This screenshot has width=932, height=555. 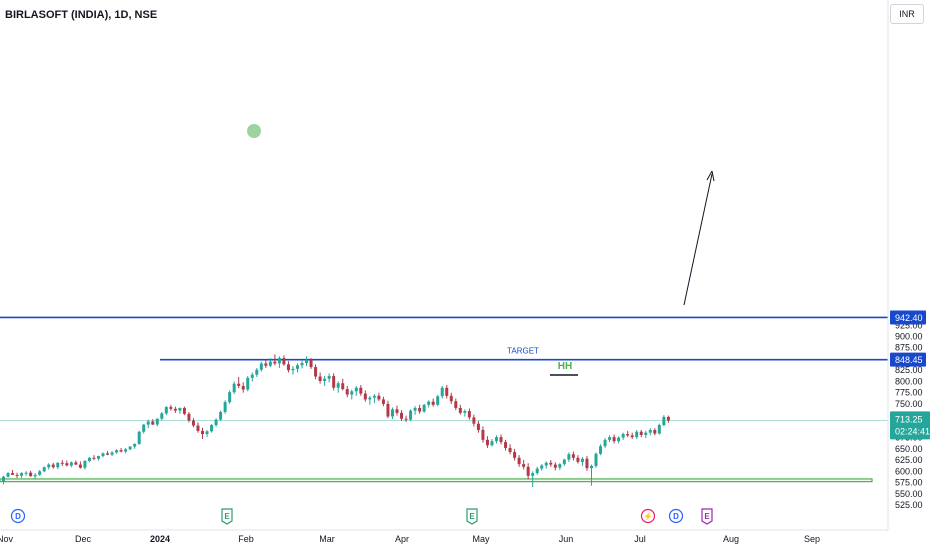 What do you see at coordinates (907, 14) in the screenshot?
I see `currency-selector: INR` at bounding box center [907, 14].